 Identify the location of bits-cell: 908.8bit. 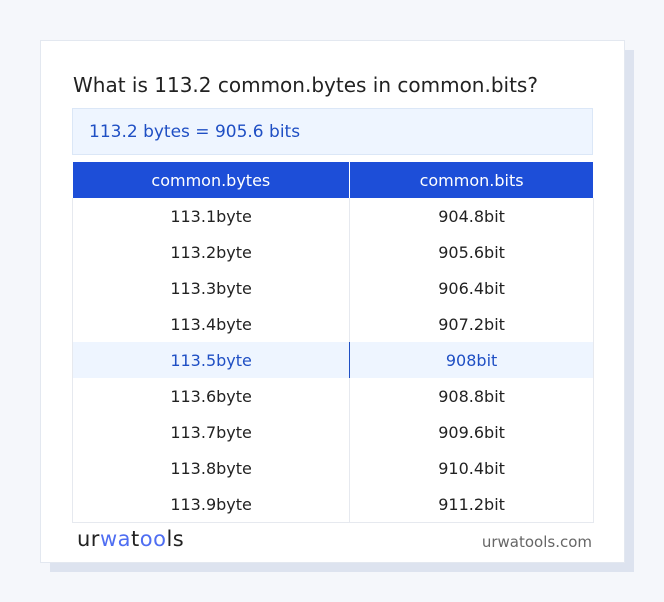
(471, 396).